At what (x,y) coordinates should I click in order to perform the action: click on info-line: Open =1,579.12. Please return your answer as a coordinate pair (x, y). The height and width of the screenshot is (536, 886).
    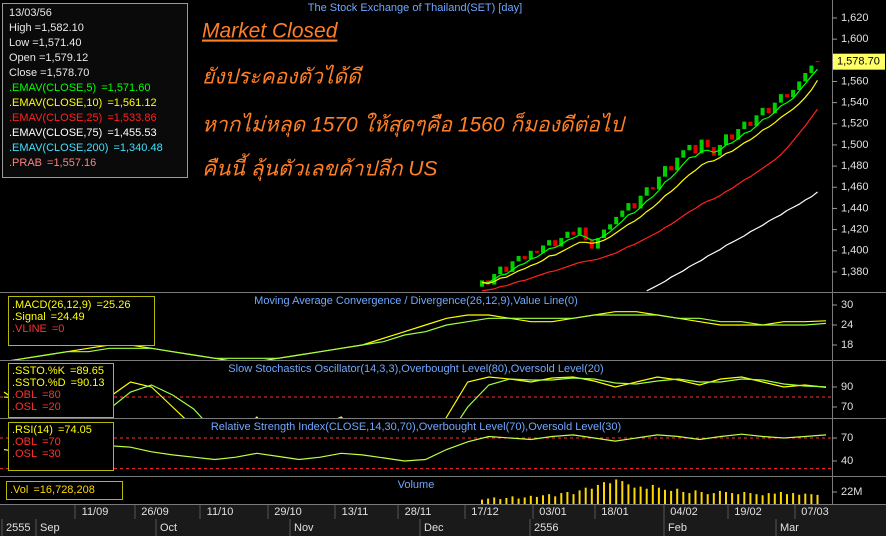
    Looking at the image, I should click on (48, 58).